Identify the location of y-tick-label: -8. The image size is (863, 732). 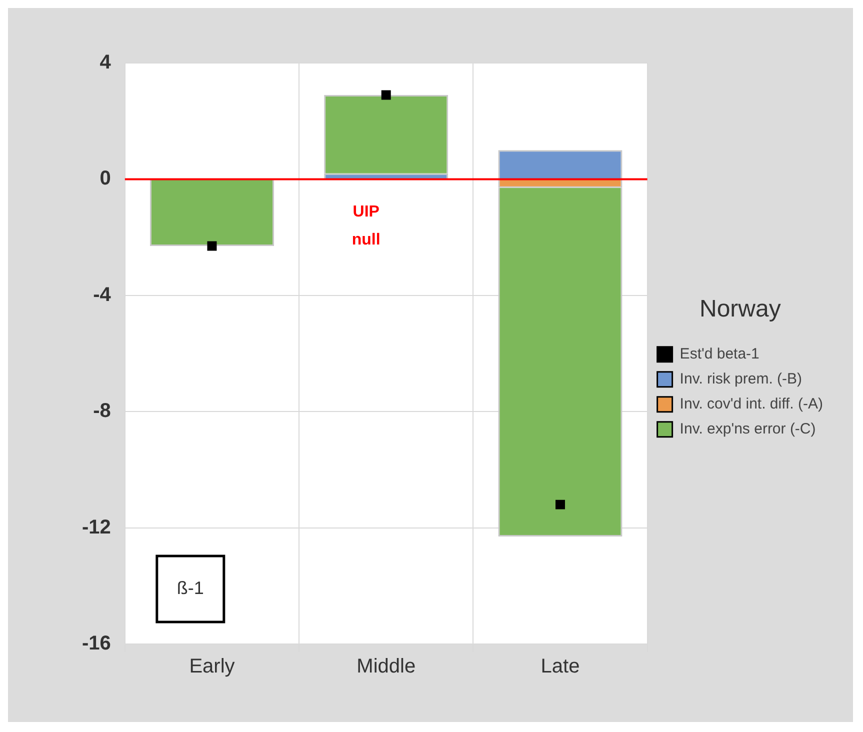
(102, 411).